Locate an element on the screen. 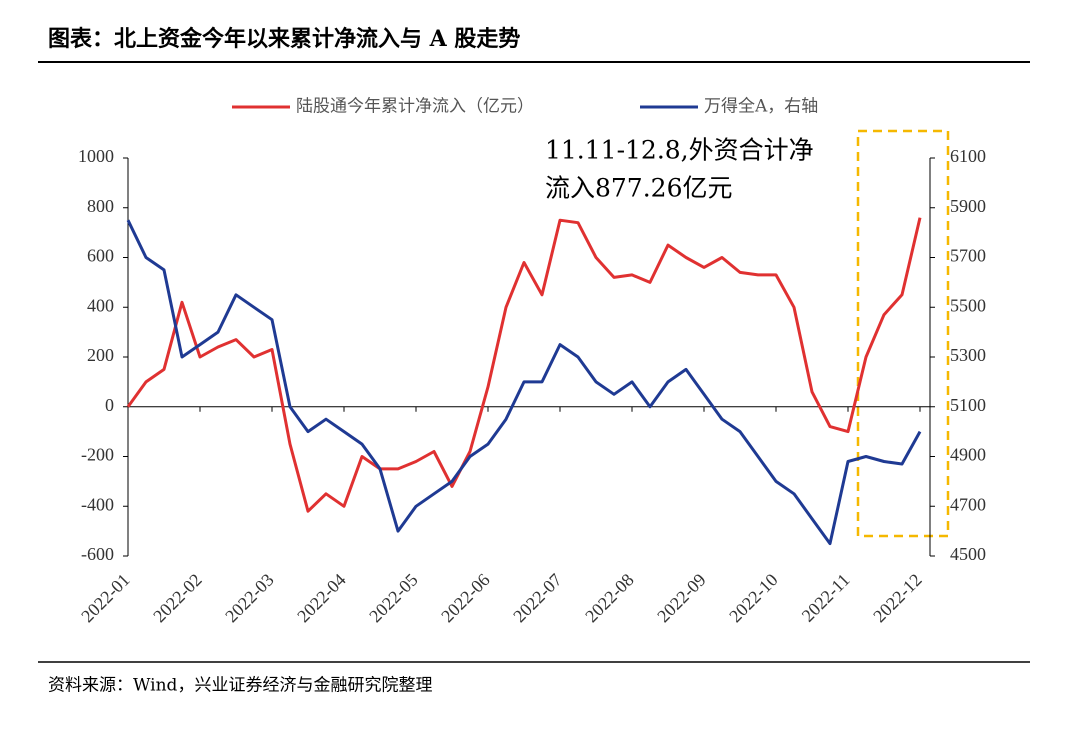  x-tick-label: 2022-10 is located at coordinates (753, 598).